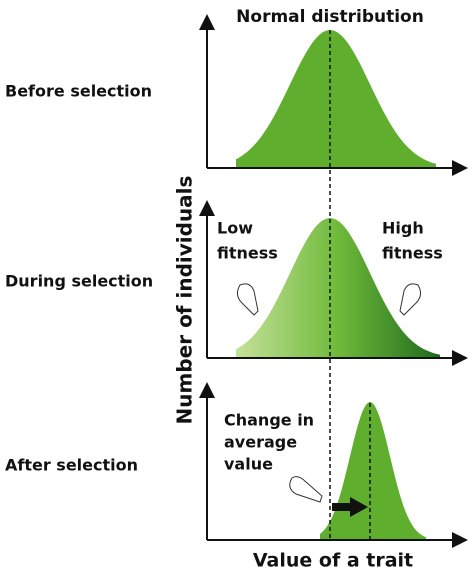 The image size is (474, 576). Describe the element at coordinates (333, 561) in the screenshot. I see `x-axis-label: Value of a trait` at that location.